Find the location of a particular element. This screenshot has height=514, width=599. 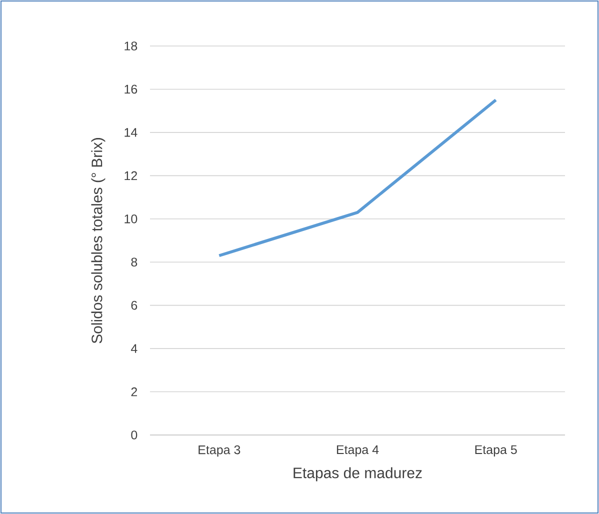

x-tick-label: Etapa 4 is located at coordinates (357, 451).